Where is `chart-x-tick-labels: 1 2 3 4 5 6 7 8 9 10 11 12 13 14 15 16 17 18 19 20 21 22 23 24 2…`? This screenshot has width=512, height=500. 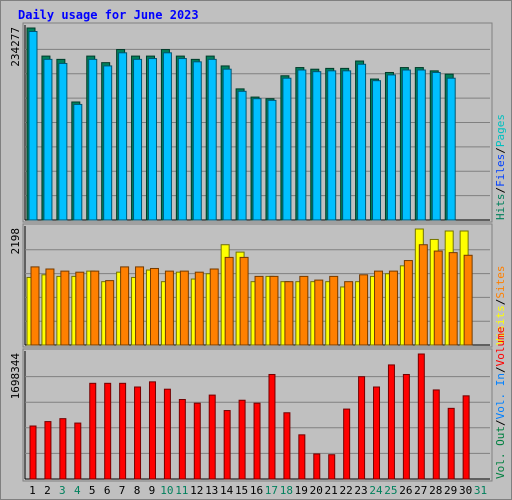 chart-x-tick-labels: 1 2 3 4 5 6 7 8 9 10 11 12 13 14 15 16 17 18 19 20 21 22 23 24 2… is located at coordinates (258, 490).